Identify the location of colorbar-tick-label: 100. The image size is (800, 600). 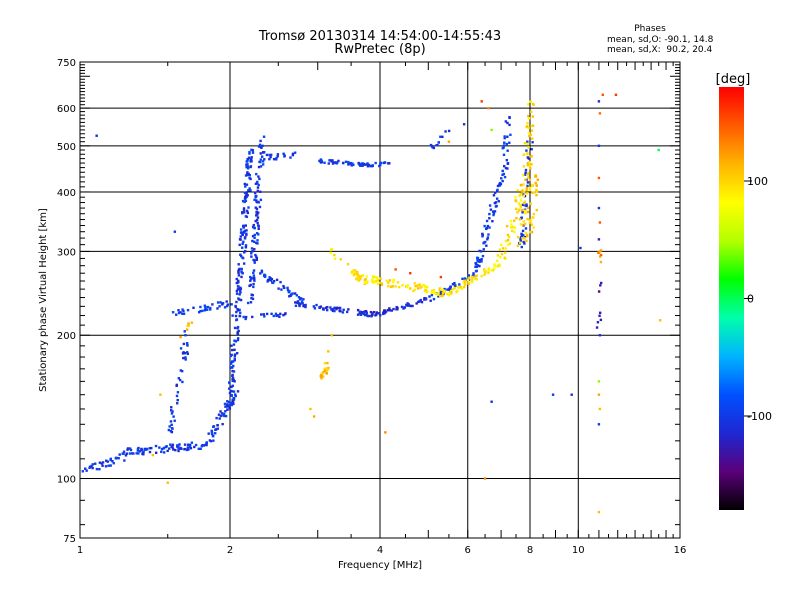
(757, 181).